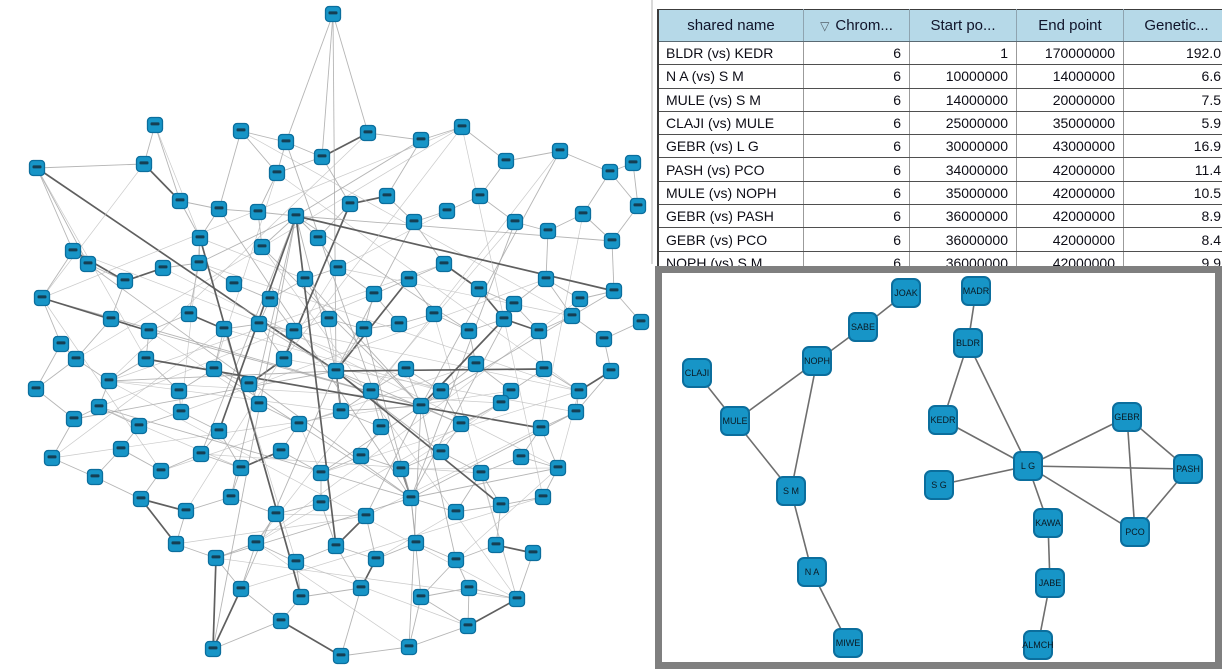  Describe the element at coordinates (1070, 25) in the screenshot. I see `column-header-endpoint: End point` at that location.